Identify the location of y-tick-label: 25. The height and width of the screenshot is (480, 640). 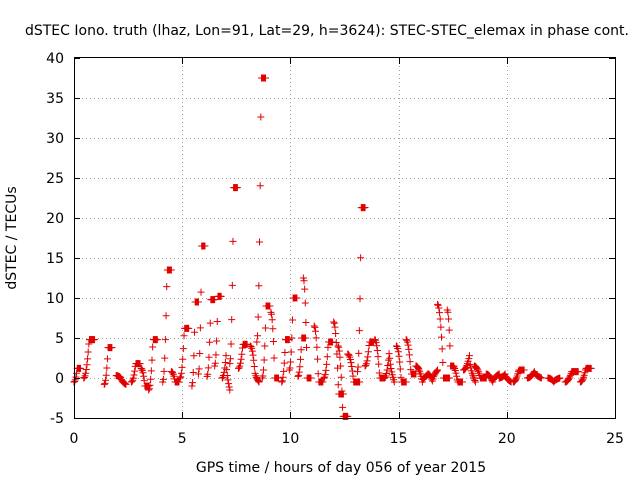
(55, 179).